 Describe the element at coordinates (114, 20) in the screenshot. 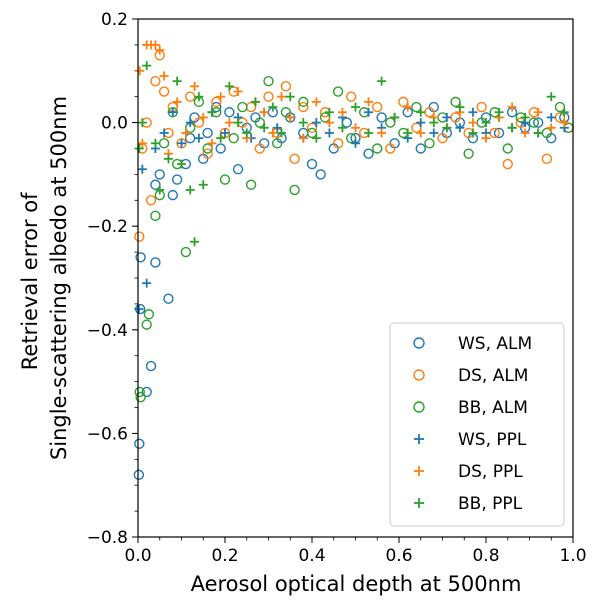

I see `y-tick-label: 0.2` at that location.